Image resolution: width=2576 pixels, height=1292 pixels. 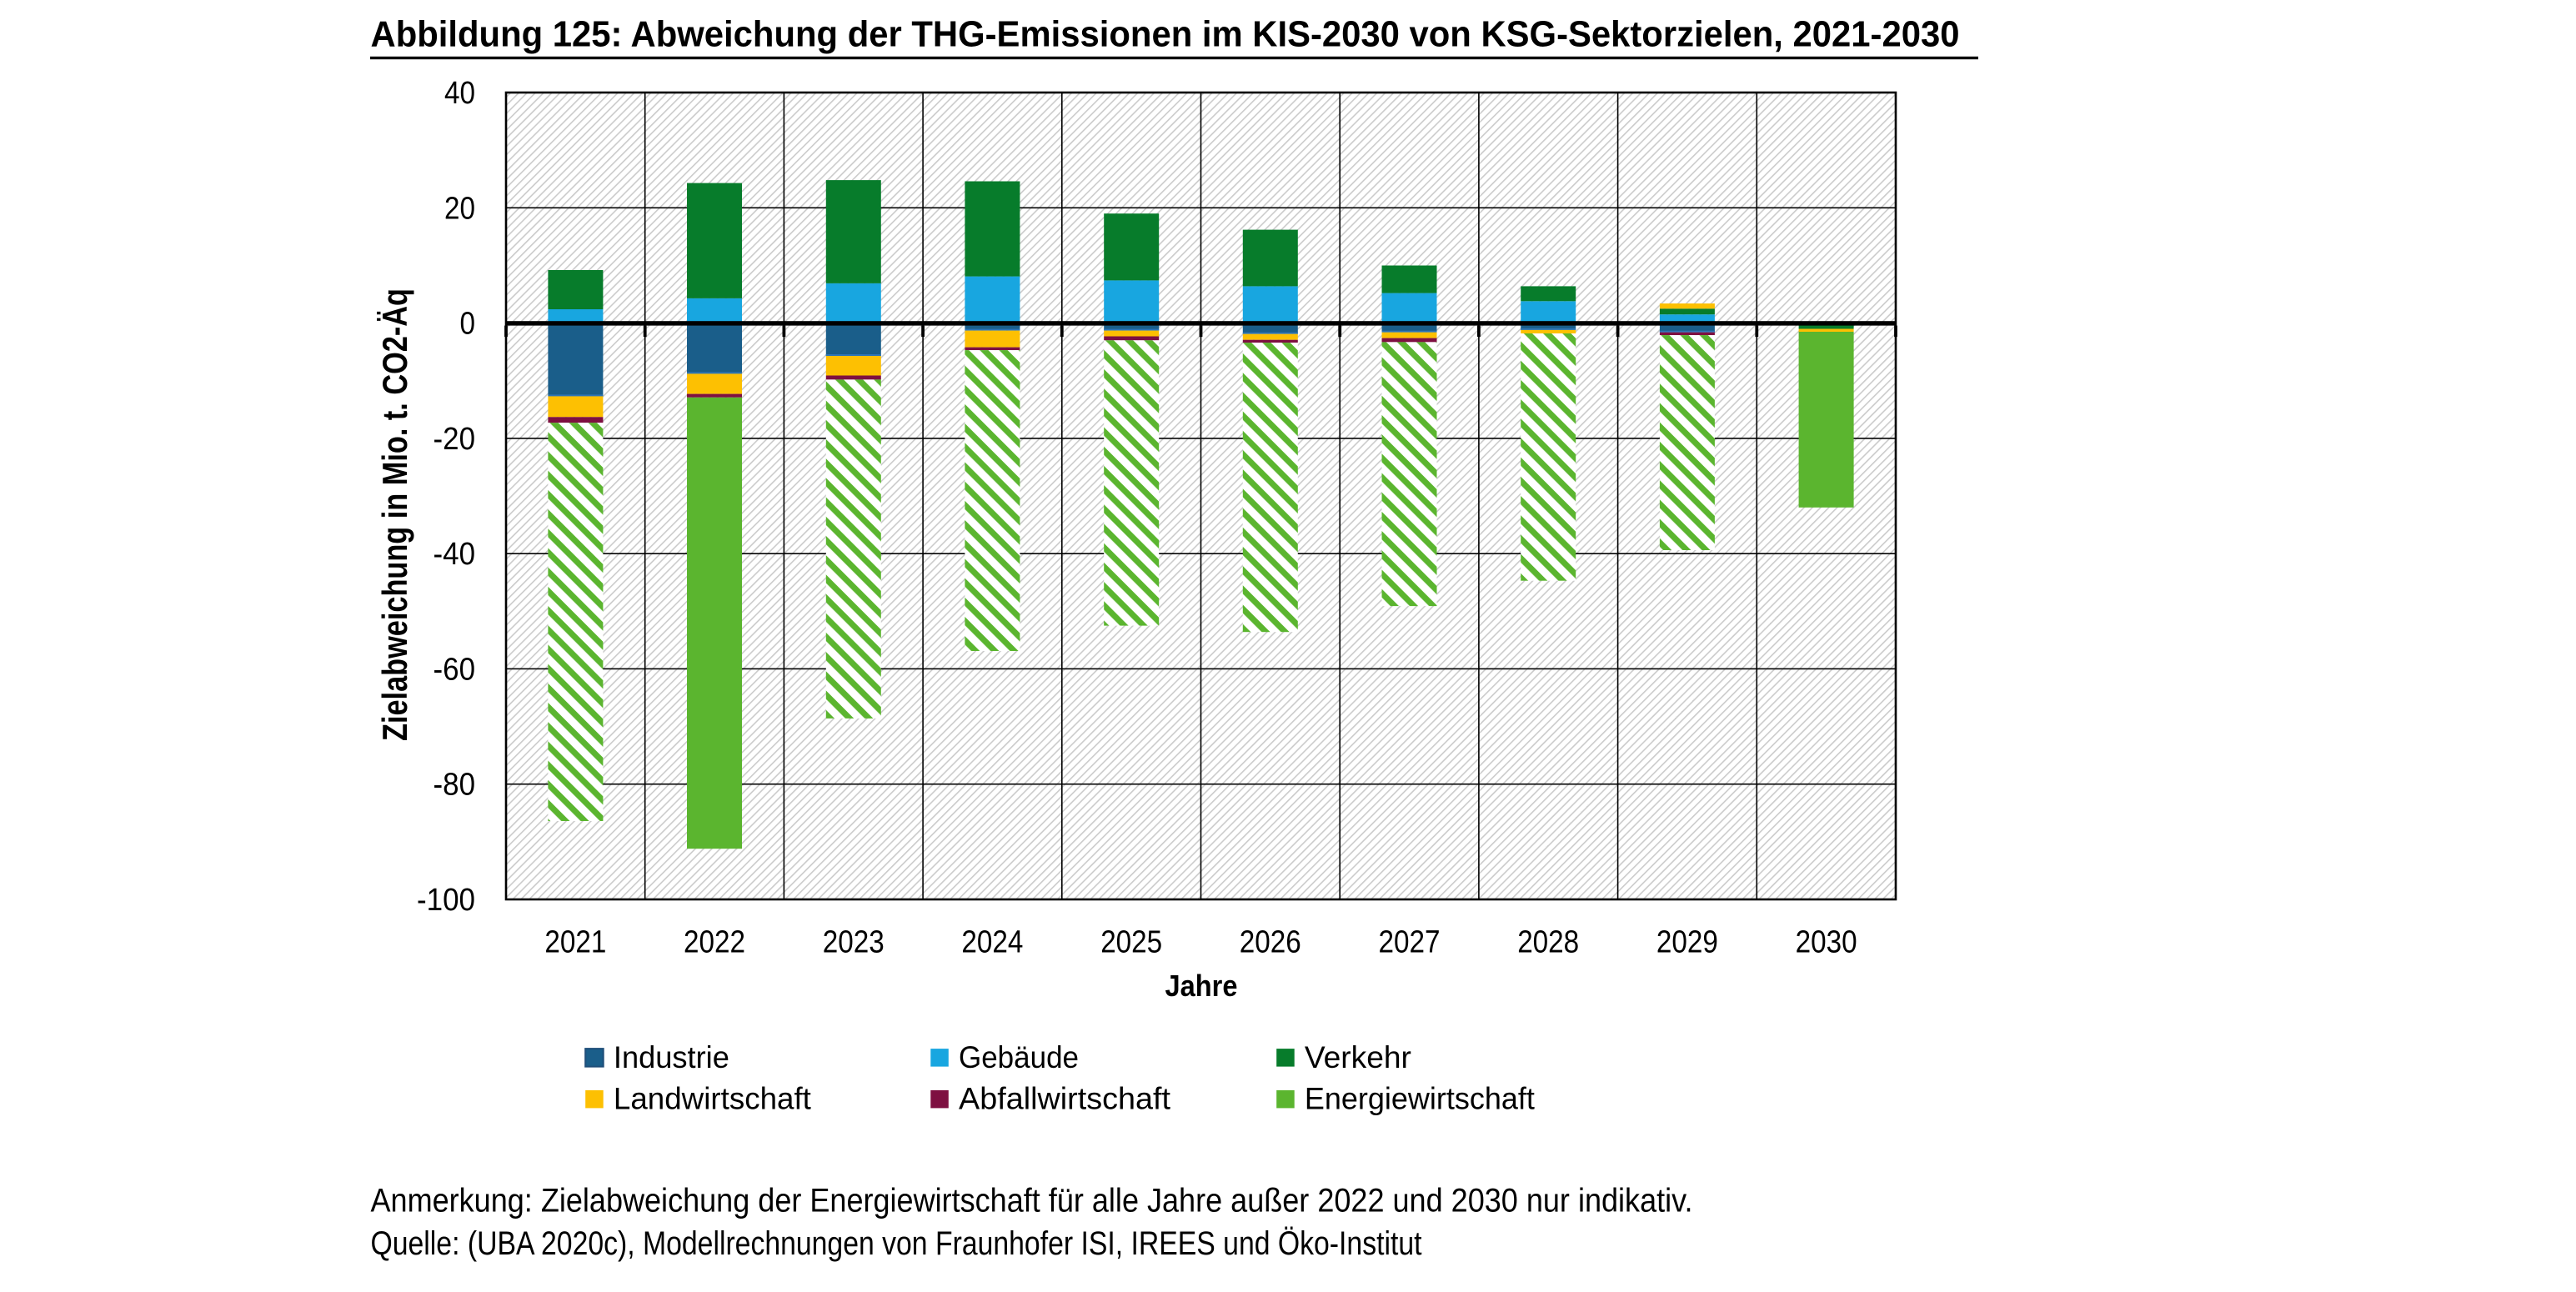 I want to click on svg-text: 2023, so click(x=854, y=942).